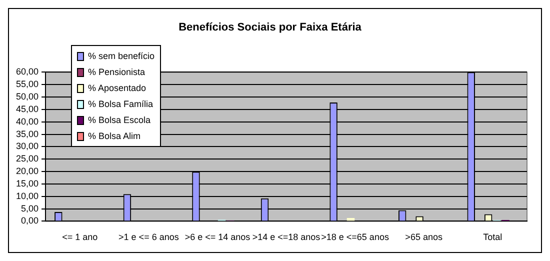  Describe the element at coordinates (355, 237) in the screenshot. I see `x-tick-label: >18 e <=65 anos` at that location.